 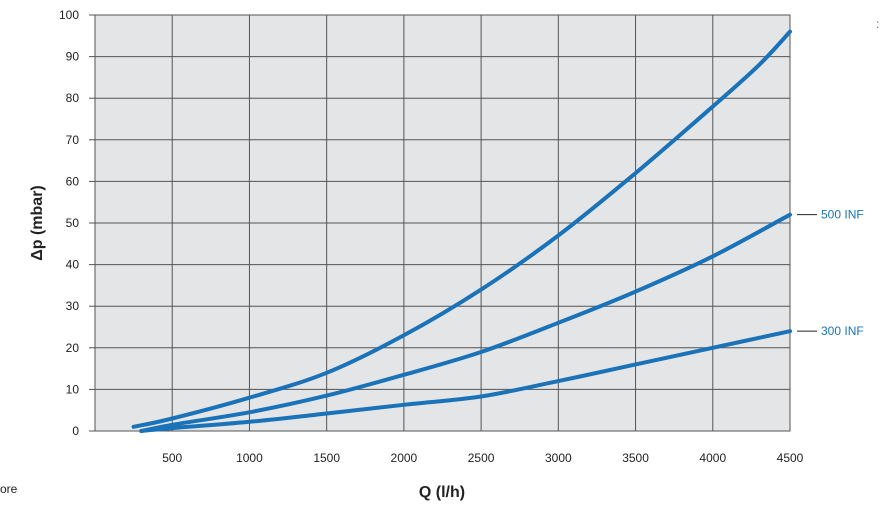 What do you see at coordinates (75, 431) in the screenshot?
I see `y-tick-label: 0` at bounding box center [75, 431].